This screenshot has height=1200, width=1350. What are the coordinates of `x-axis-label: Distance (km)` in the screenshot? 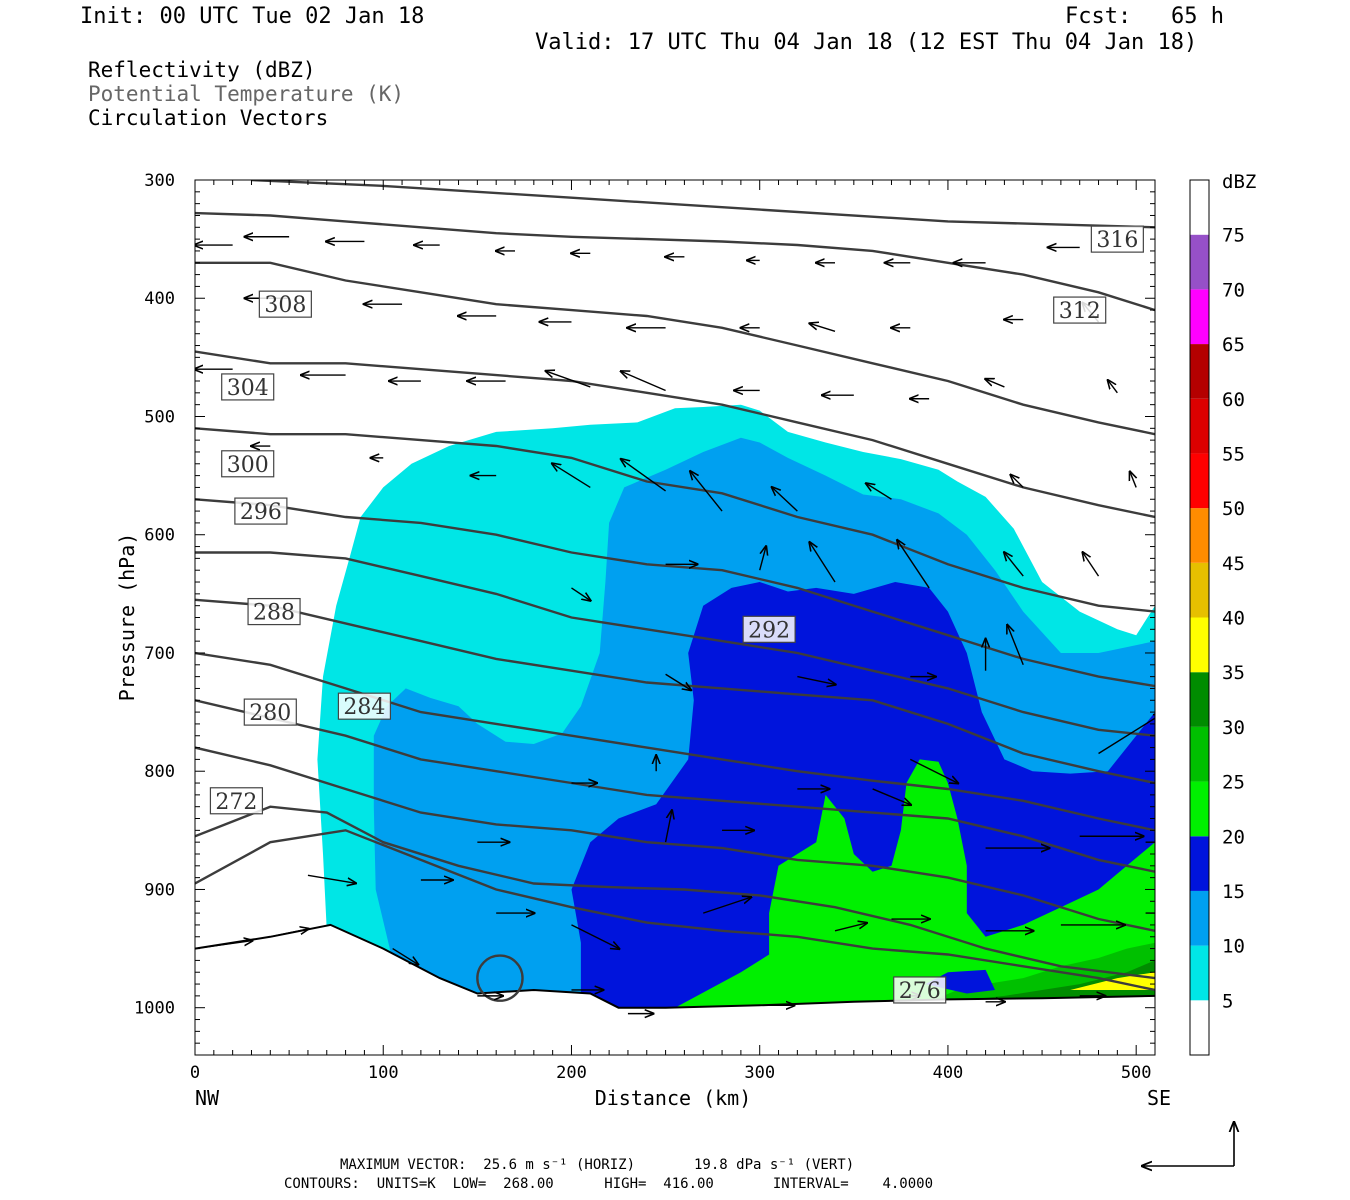 It's located at (673, 1098).